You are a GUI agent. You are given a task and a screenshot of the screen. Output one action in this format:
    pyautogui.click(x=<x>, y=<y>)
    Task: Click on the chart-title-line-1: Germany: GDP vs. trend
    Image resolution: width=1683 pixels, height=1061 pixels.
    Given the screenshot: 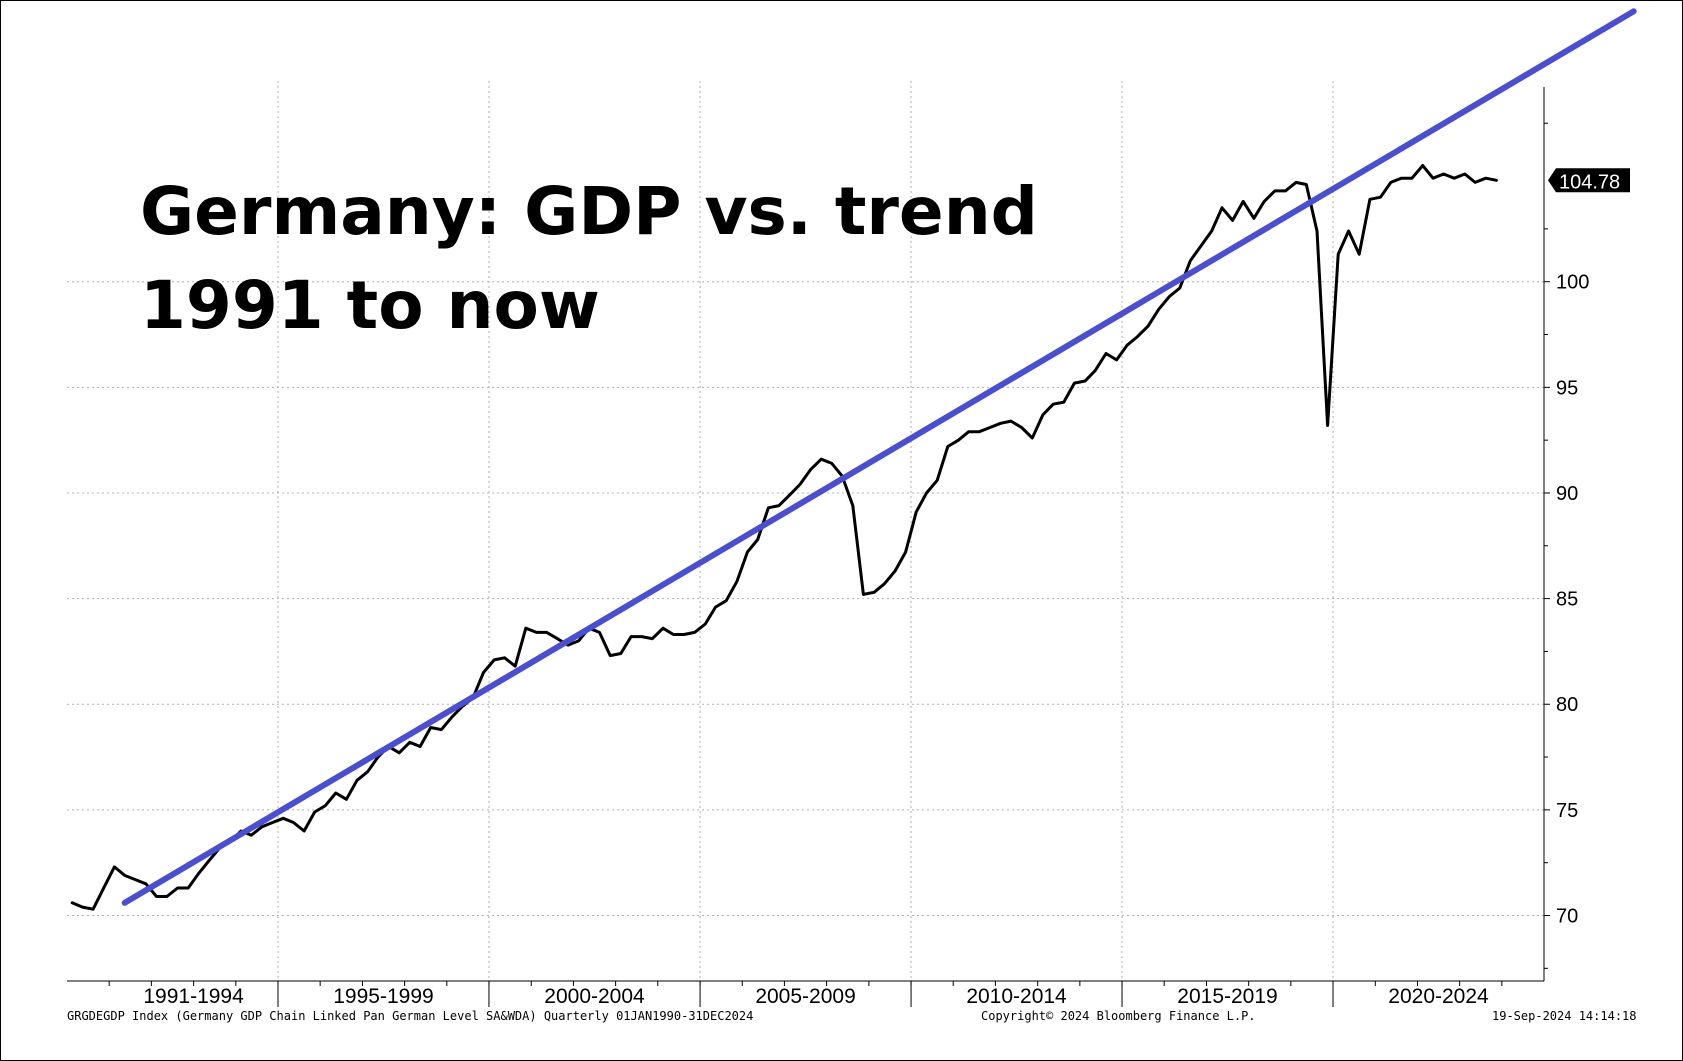 What is the action you would take?
    pyautogui.click(x=589, y=211)
    